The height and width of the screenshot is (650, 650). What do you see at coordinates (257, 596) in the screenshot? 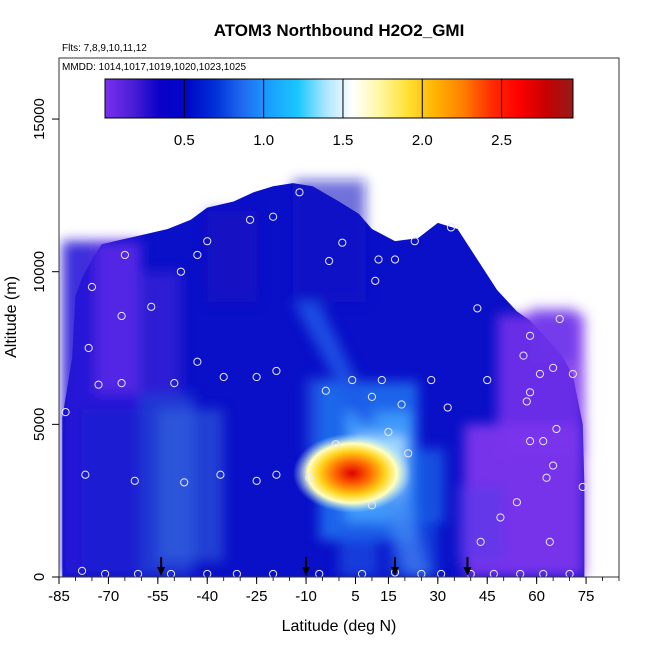
I see `x-tick-label: -25` at bounding box center [257, 596].